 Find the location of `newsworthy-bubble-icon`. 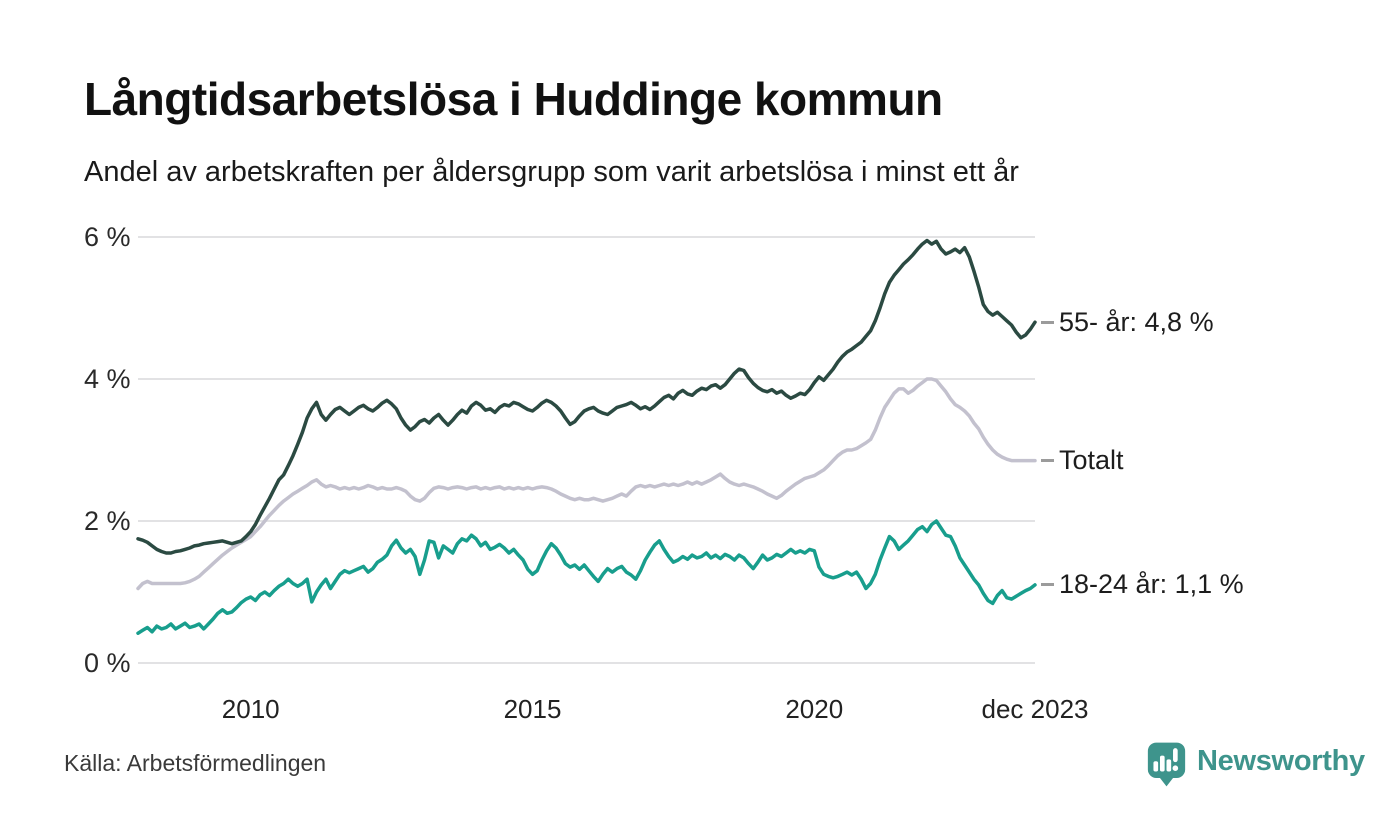

newsworthy-bubble-icon is located at coordinates (1166, 764).